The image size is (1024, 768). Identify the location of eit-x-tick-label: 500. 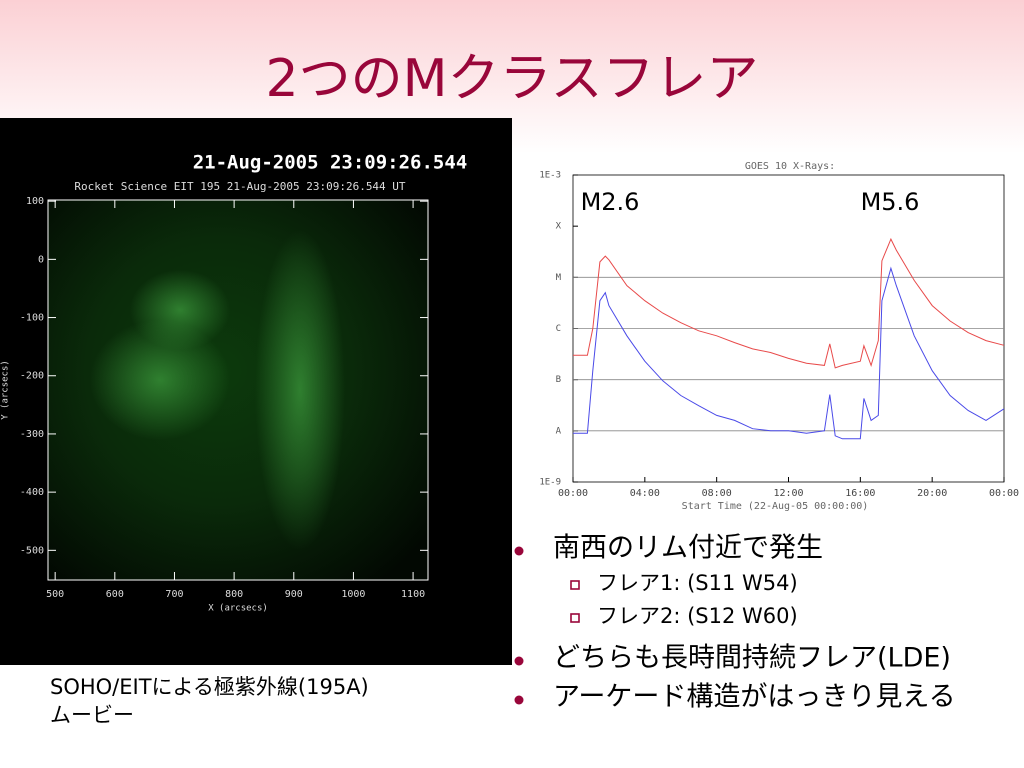
(55, 594).